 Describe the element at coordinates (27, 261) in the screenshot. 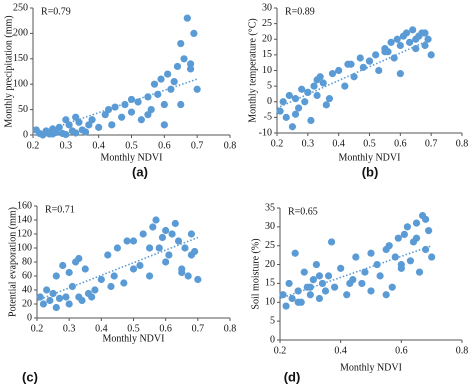

I see `y-tick-label: 80` at that location.